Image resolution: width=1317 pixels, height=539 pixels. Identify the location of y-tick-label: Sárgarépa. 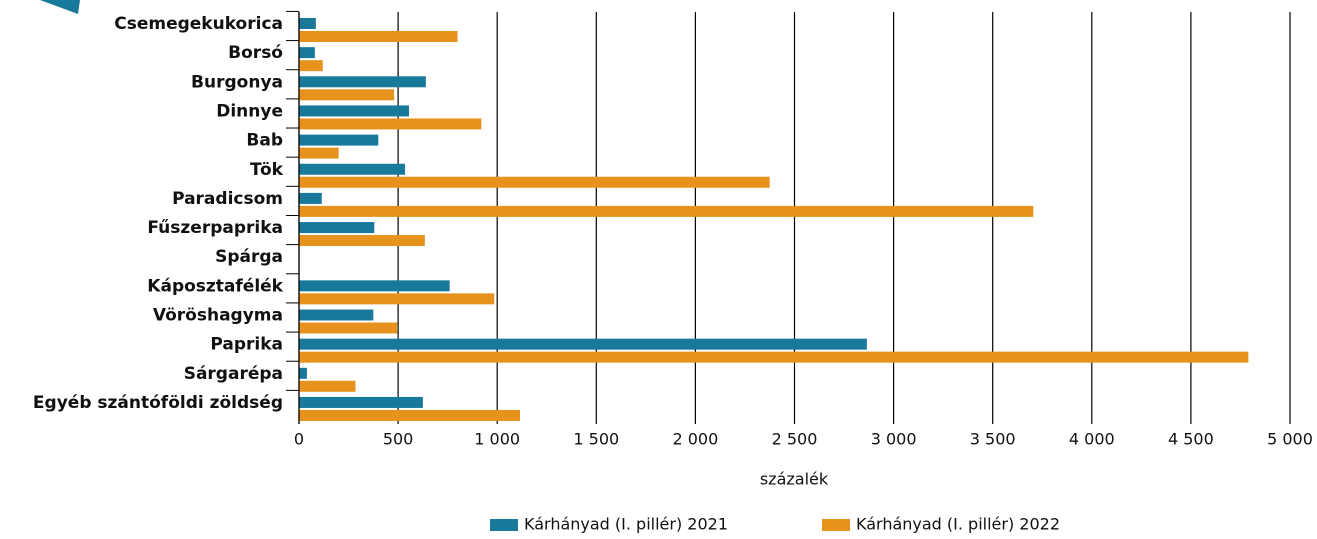
(233, 374).